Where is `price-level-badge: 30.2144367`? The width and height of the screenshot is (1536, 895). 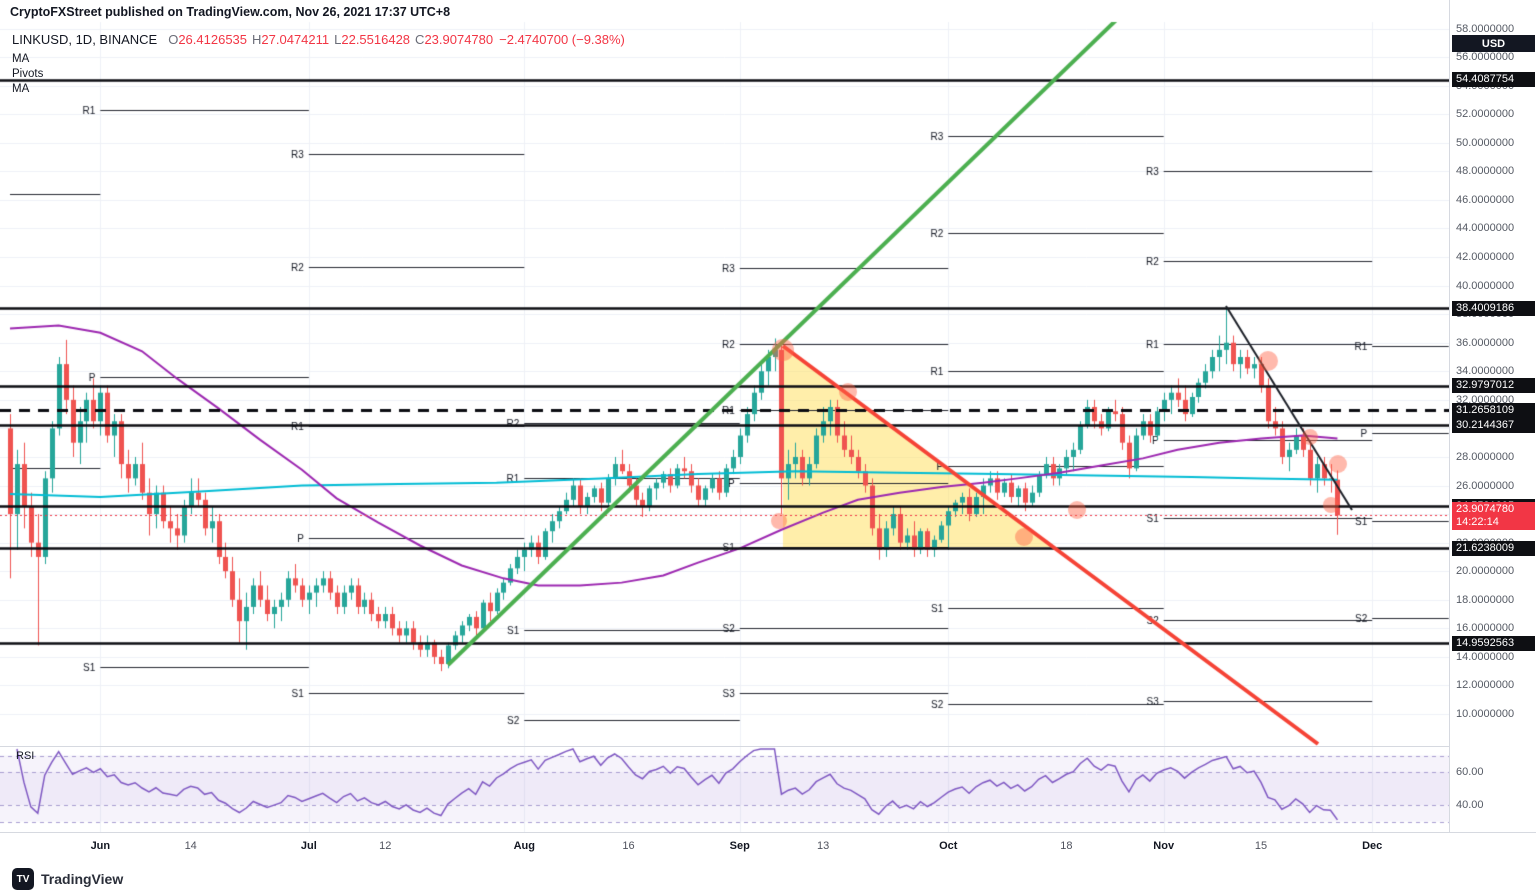 price-level-badge: 30.2144367 is located at coordinates (1493, 425).